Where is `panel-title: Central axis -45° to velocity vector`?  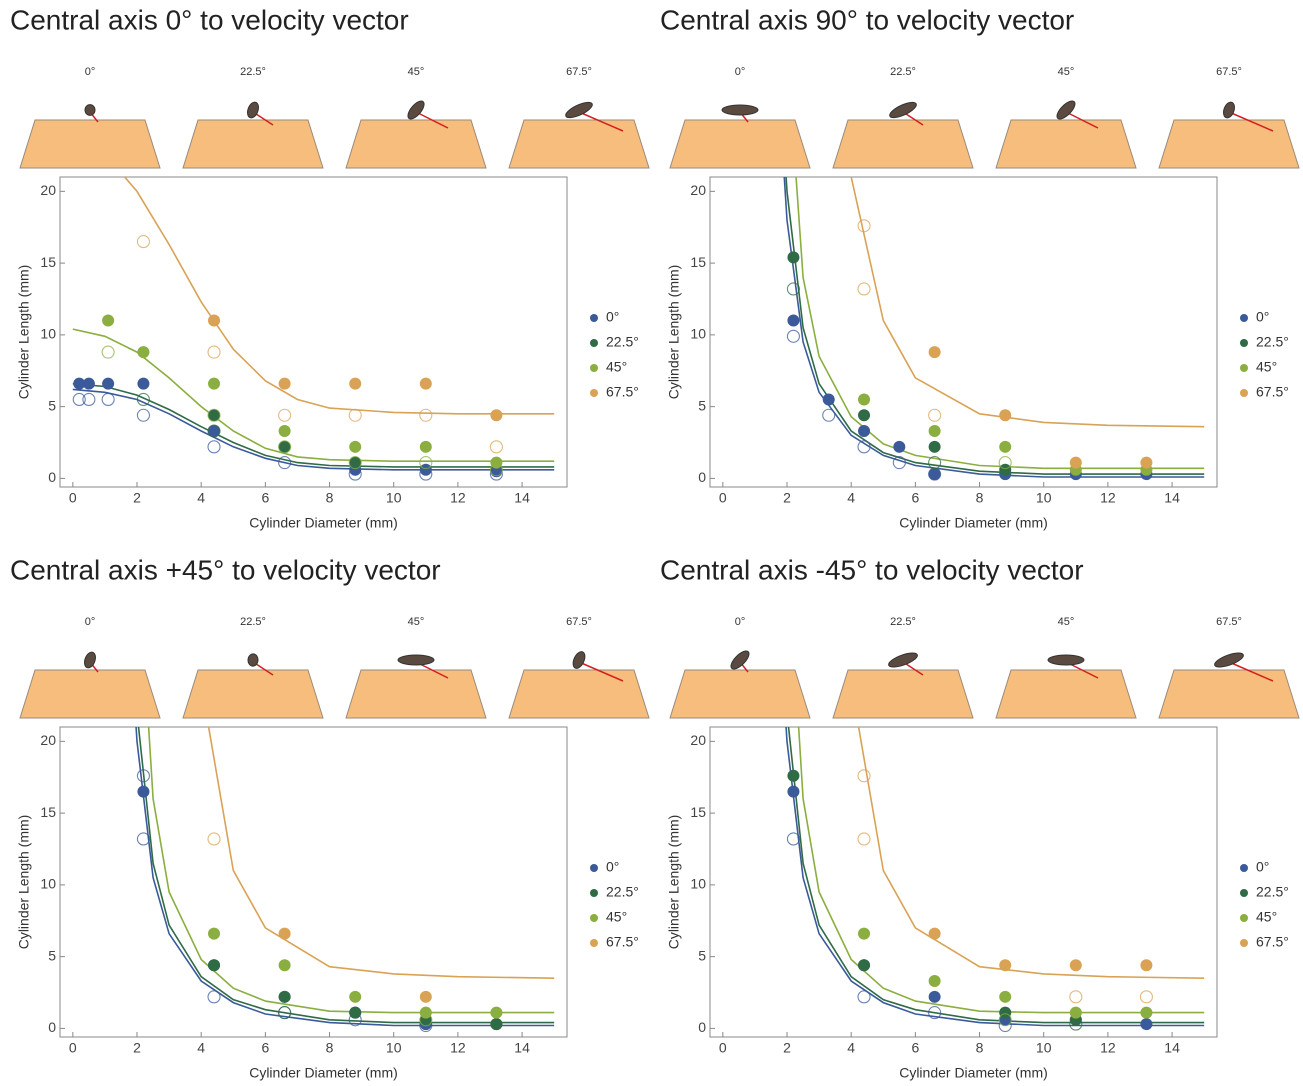
panel-title: Central axis -45° to velocity vector is located at coordinates (872, 569).